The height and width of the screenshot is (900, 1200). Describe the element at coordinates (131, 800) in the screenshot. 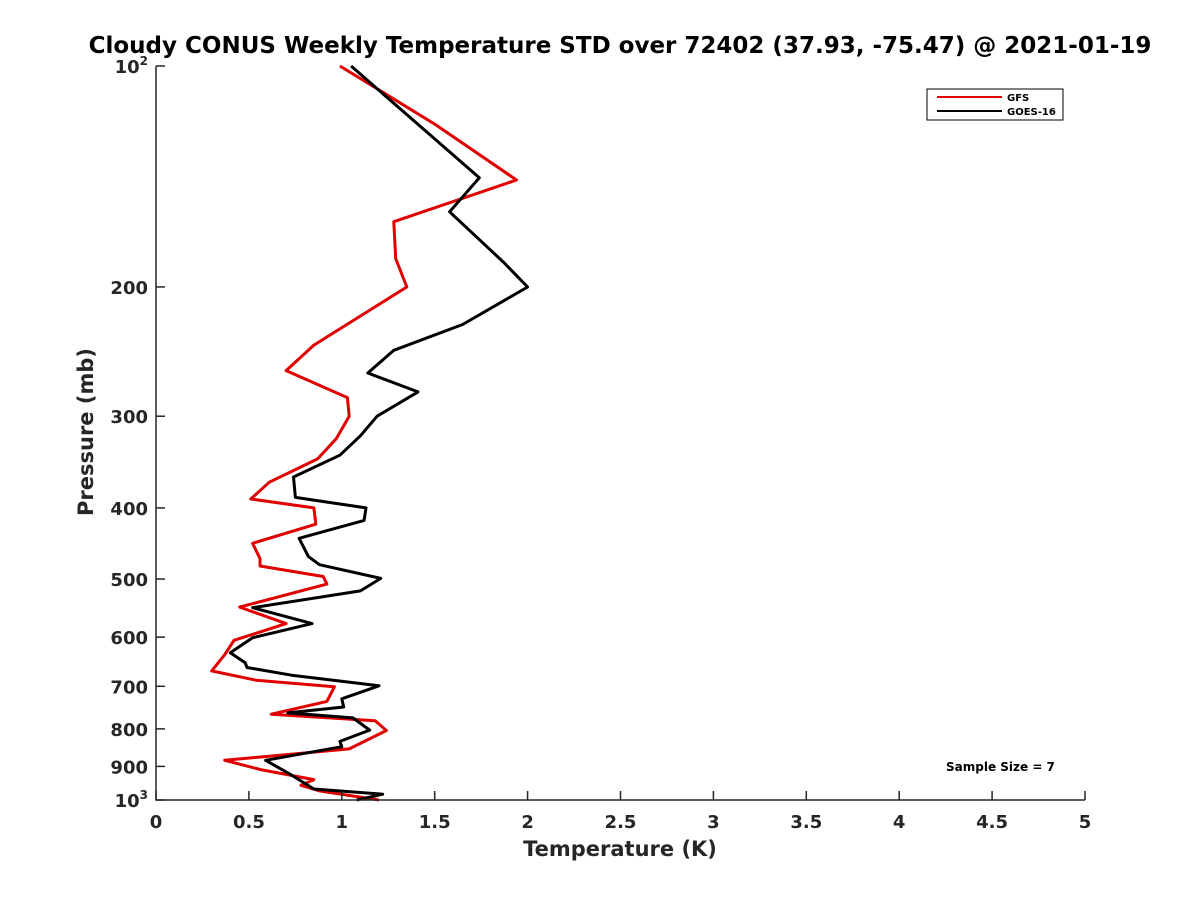

I see `y-tick-label: 10³` at that location.